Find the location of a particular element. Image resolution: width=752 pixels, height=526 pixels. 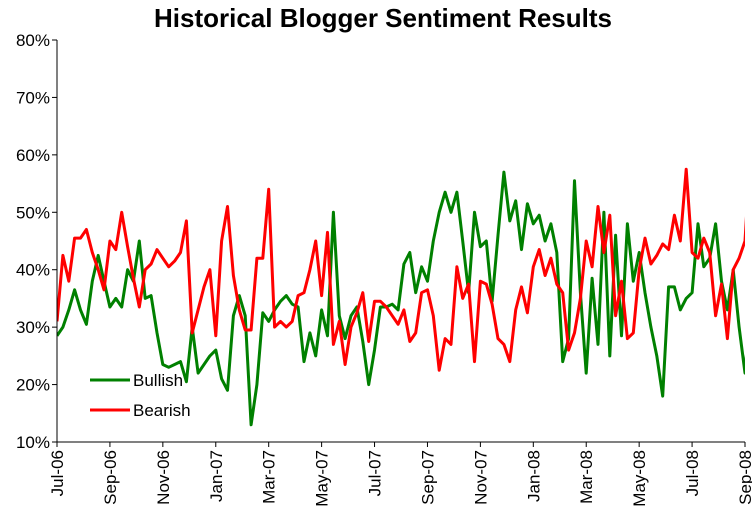

x-tick-label: Jul-08 is located at coordinates (692, 473).